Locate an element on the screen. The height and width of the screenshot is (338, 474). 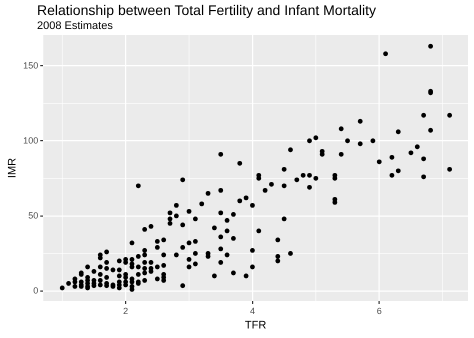
y-axis-title: IMR is located at coordinates (12, 168).